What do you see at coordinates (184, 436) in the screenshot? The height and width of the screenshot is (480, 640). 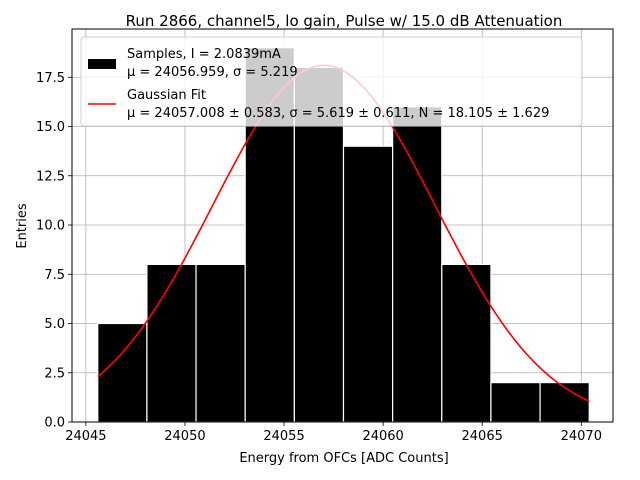 I see `x-tick-label: 24050` at bounding box center [184, 436].